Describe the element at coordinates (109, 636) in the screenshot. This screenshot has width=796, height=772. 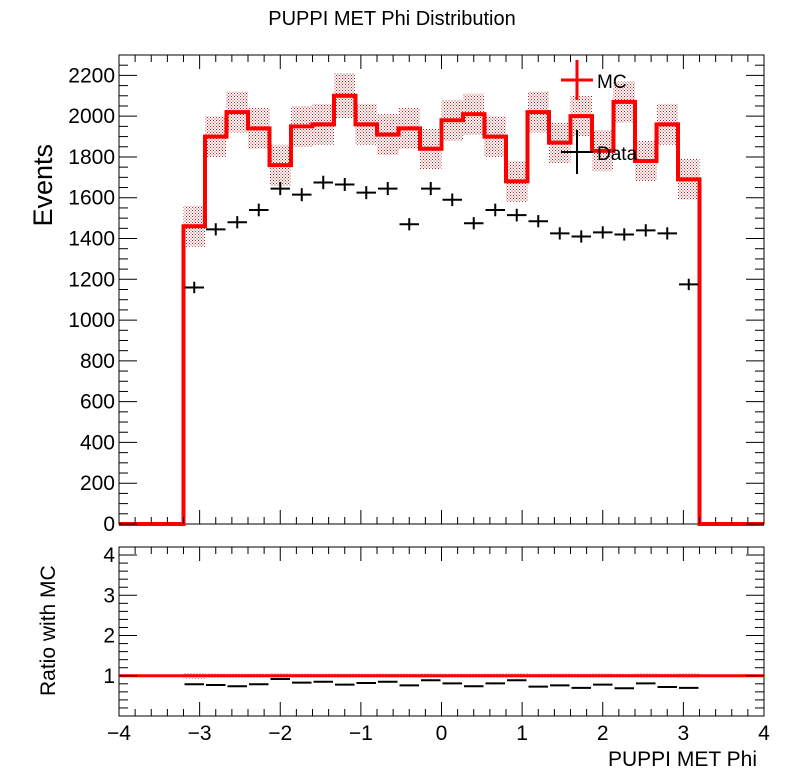
I see `ratio-y-tick-label: 2` at that location.